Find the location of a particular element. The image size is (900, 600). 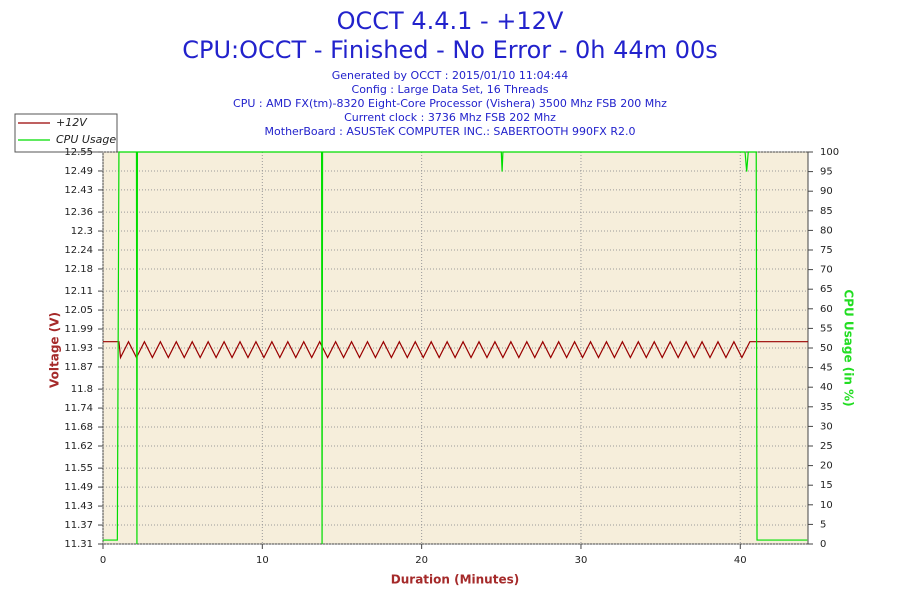

info-line: Generated by OCCT : 2015/01/10 11:04:44 is located at coordinates (450, 75).